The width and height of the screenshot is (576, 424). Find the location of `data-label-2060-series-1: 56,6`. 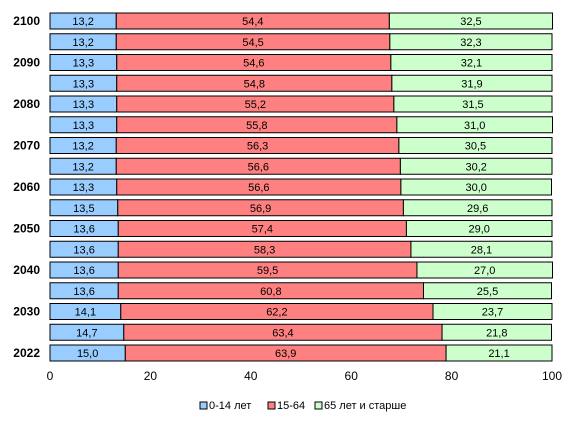

data-label-2060-series-1: 56,6 is located at coordinates (258, 188).